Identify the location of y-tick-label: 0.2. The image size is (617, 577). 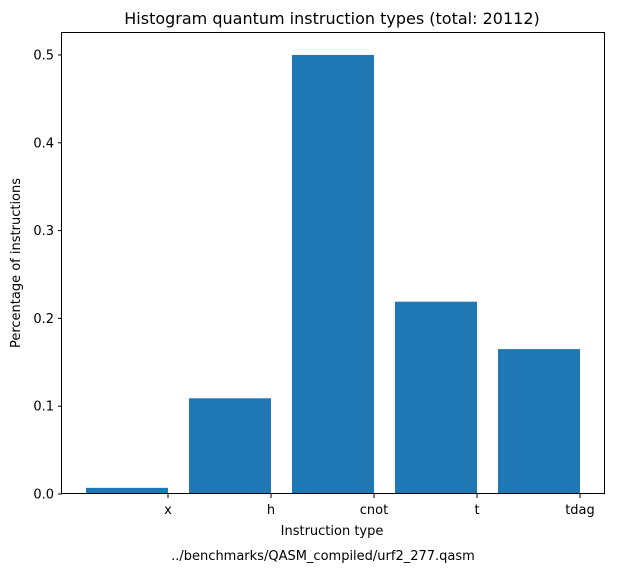
(43, 319).